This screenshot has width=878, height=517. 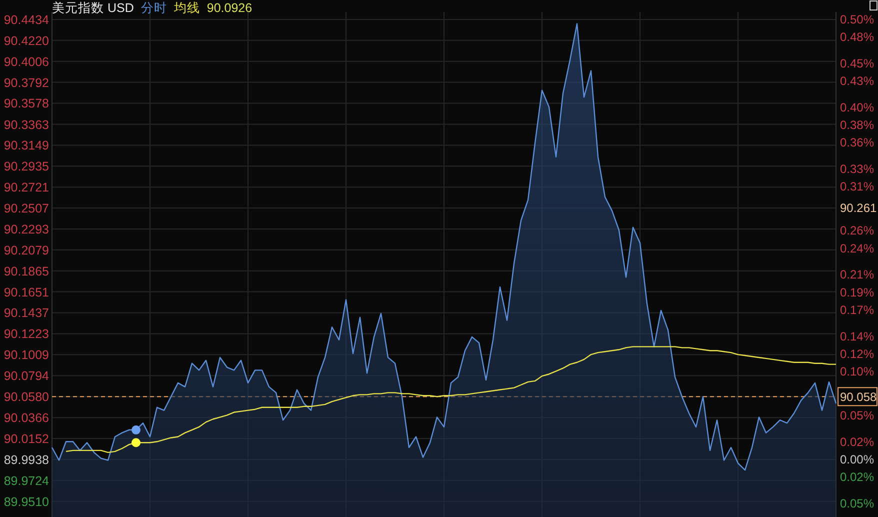 What do you see at coordinates (859, 208) in the screenshot?
I see `text: 90.261` at bounding box center [859, 208].